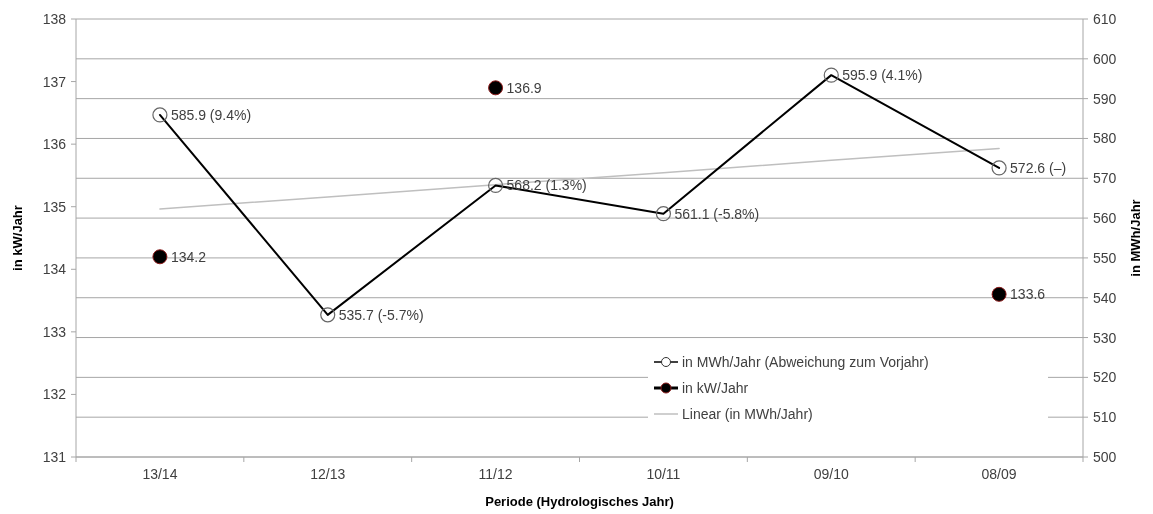 This screenshot has height=514, width=1153. What do you see at coordinates (999, 474) in the screenshot?
I see `x-tick-label: 08/09` at bounding box center [999, 474].